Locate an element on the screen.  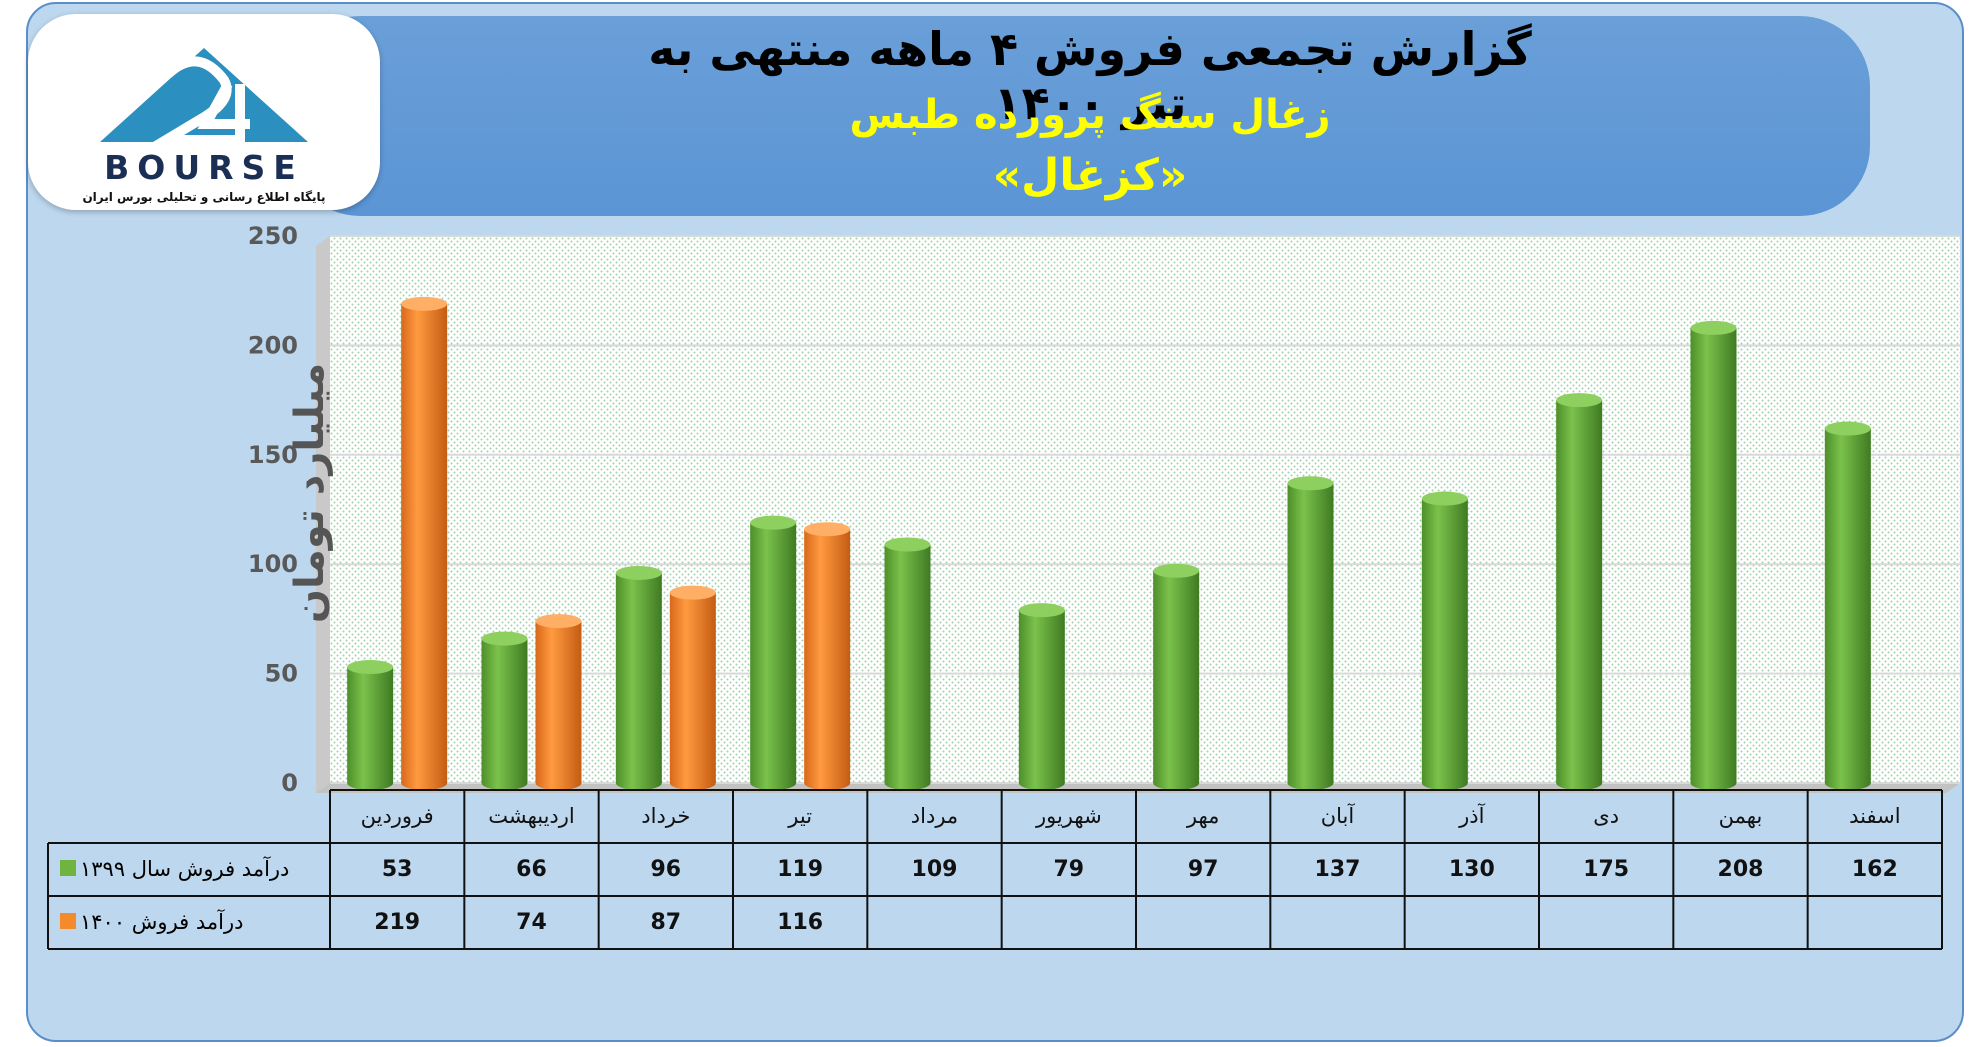
data-table is located at coordinates (995, 869).